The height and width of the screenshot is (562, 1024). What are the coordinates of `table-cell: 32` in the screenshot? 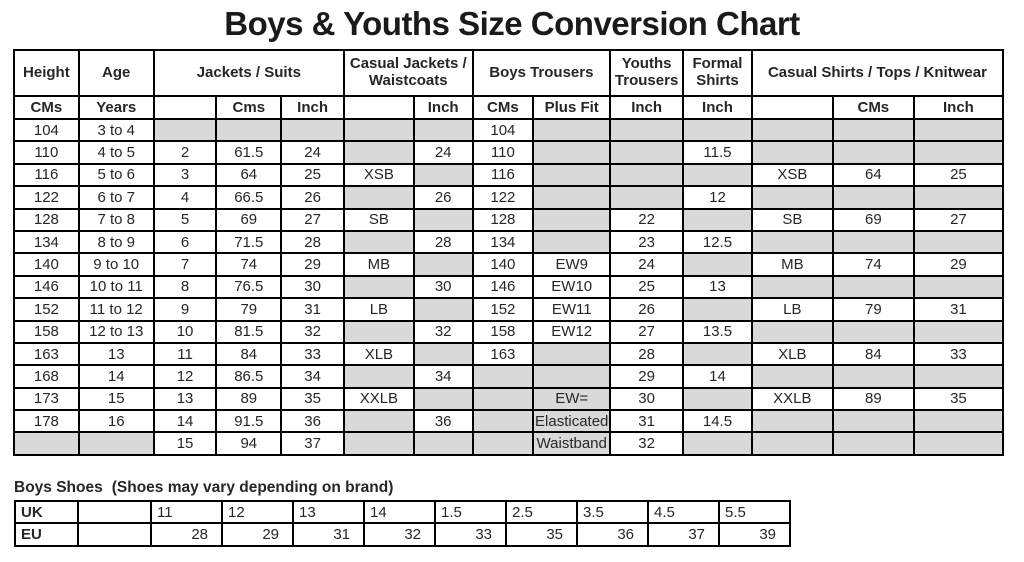 It's located at (443, 331).